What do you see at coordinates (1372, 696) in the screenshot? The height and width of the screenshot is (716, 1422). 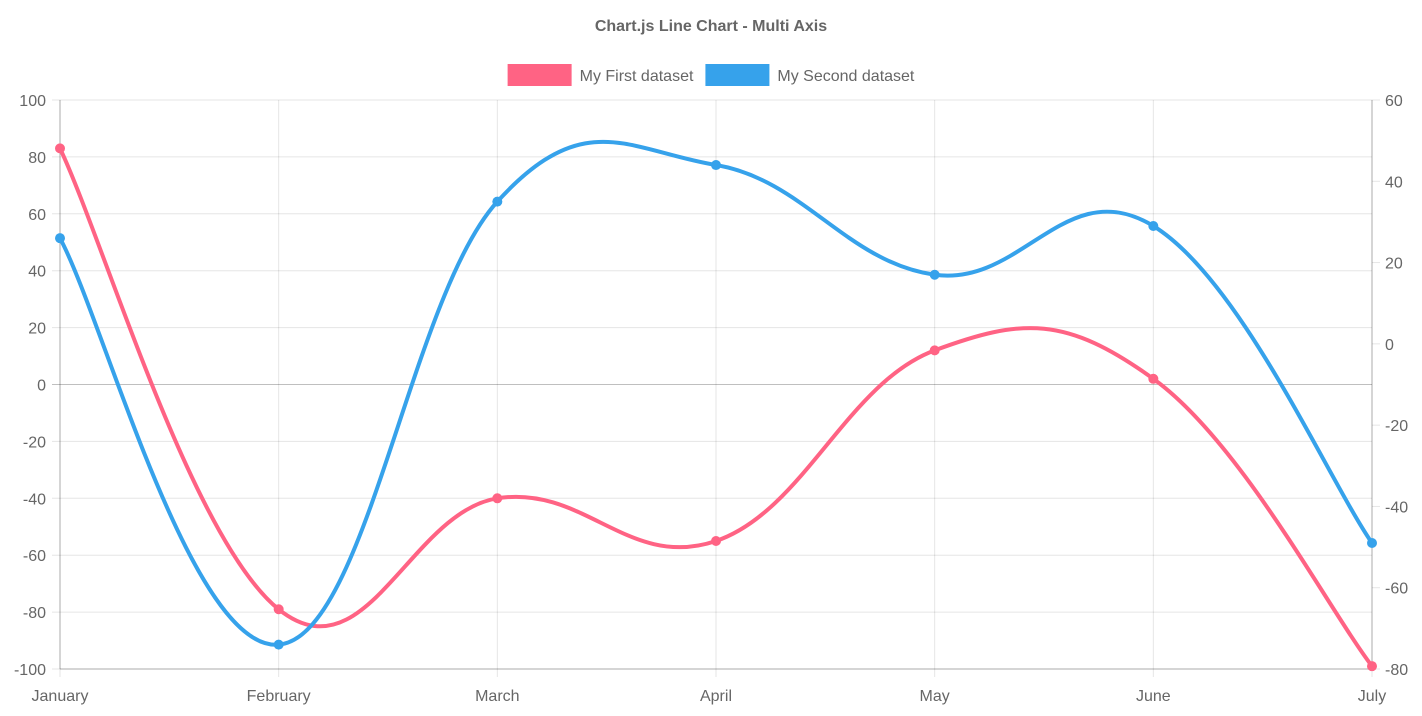 I see `x-tick-label: July` at bounding box center [1372, 696].